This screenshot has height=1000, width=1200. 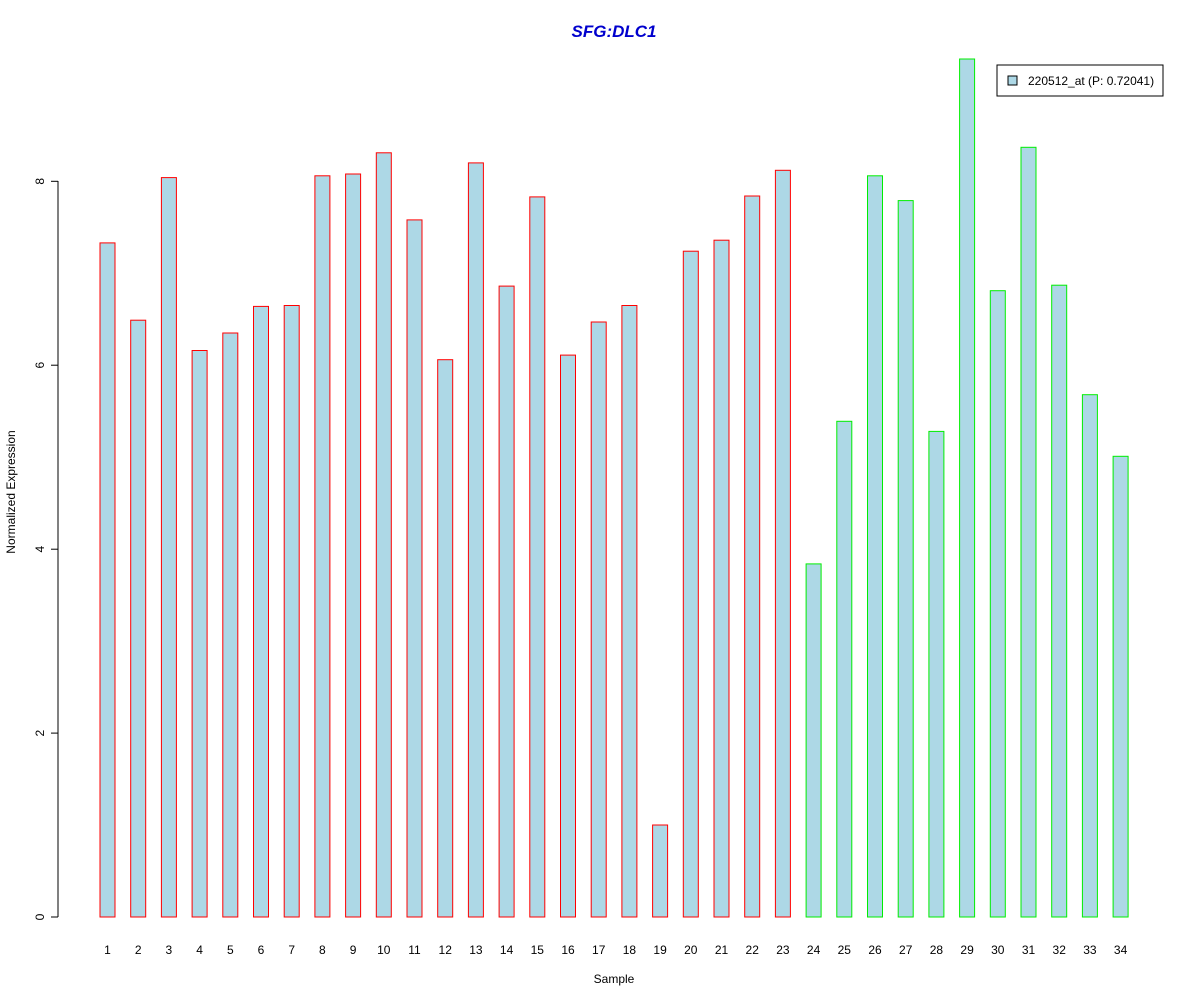 What do you see at coordinates (998, 950) in the screenshot?
I see `x-tick-label: 30` at bounding box center [998, 950].